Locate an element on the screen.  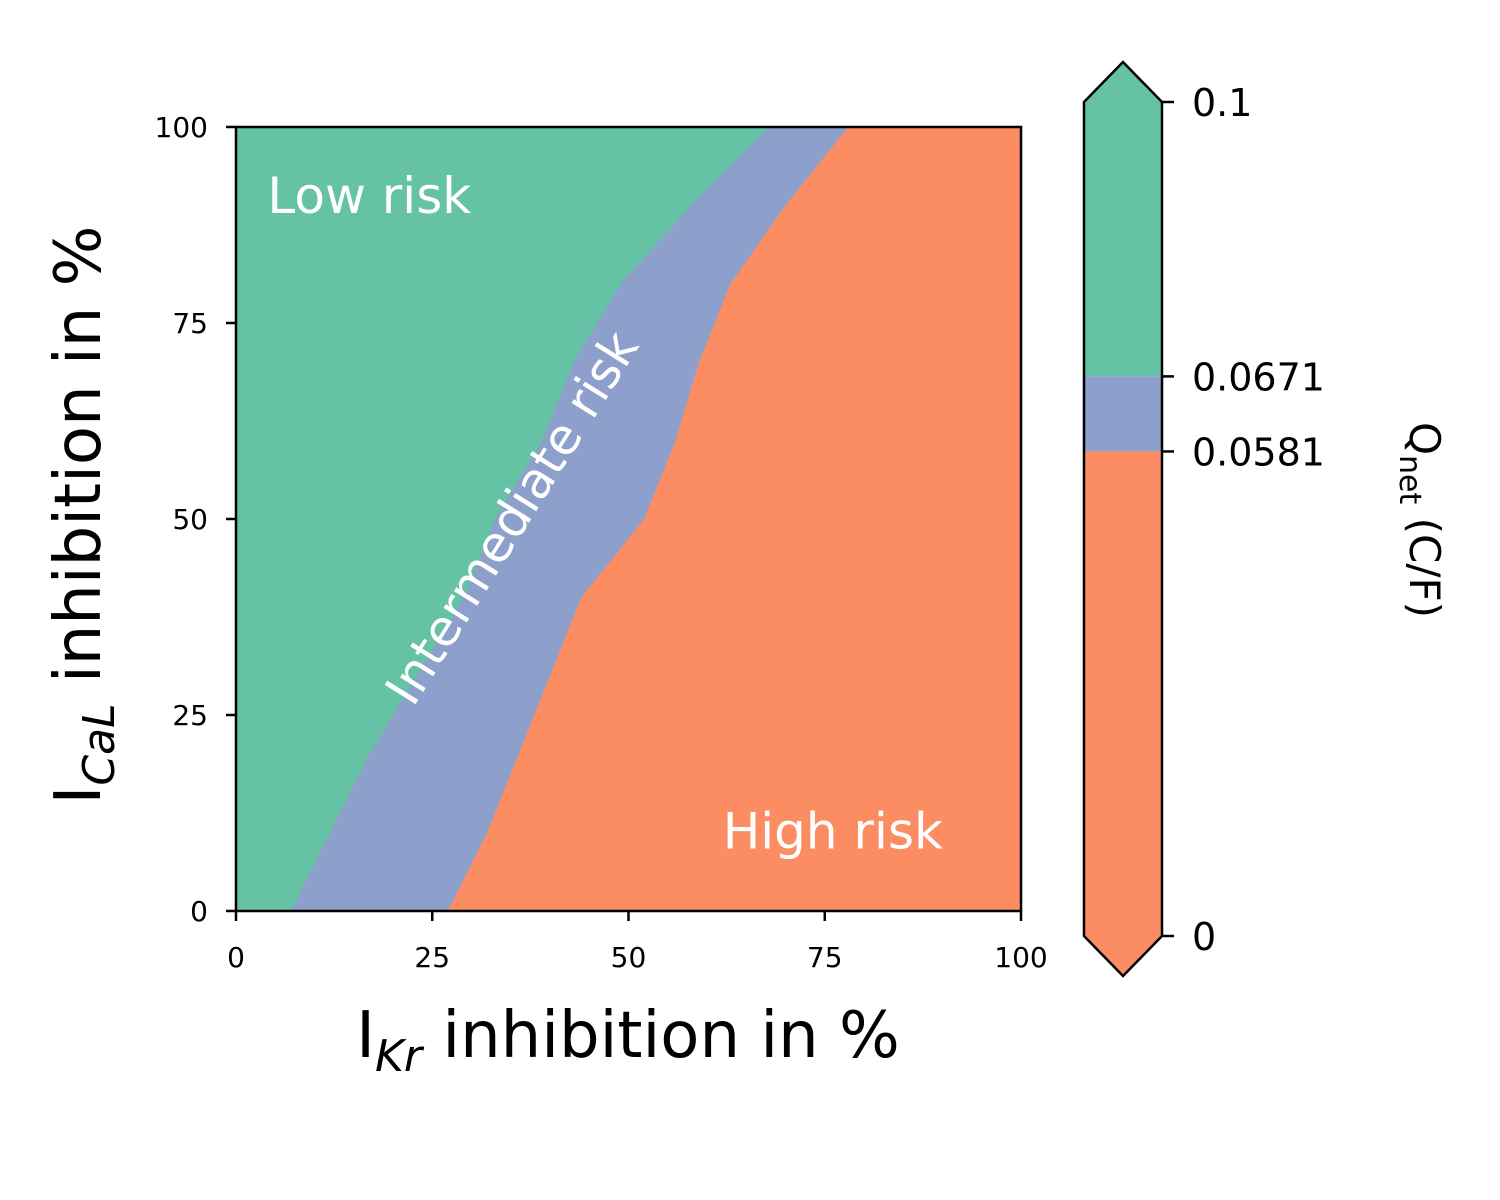
y-axis-label-main: I is located at coordinates (79, 795).